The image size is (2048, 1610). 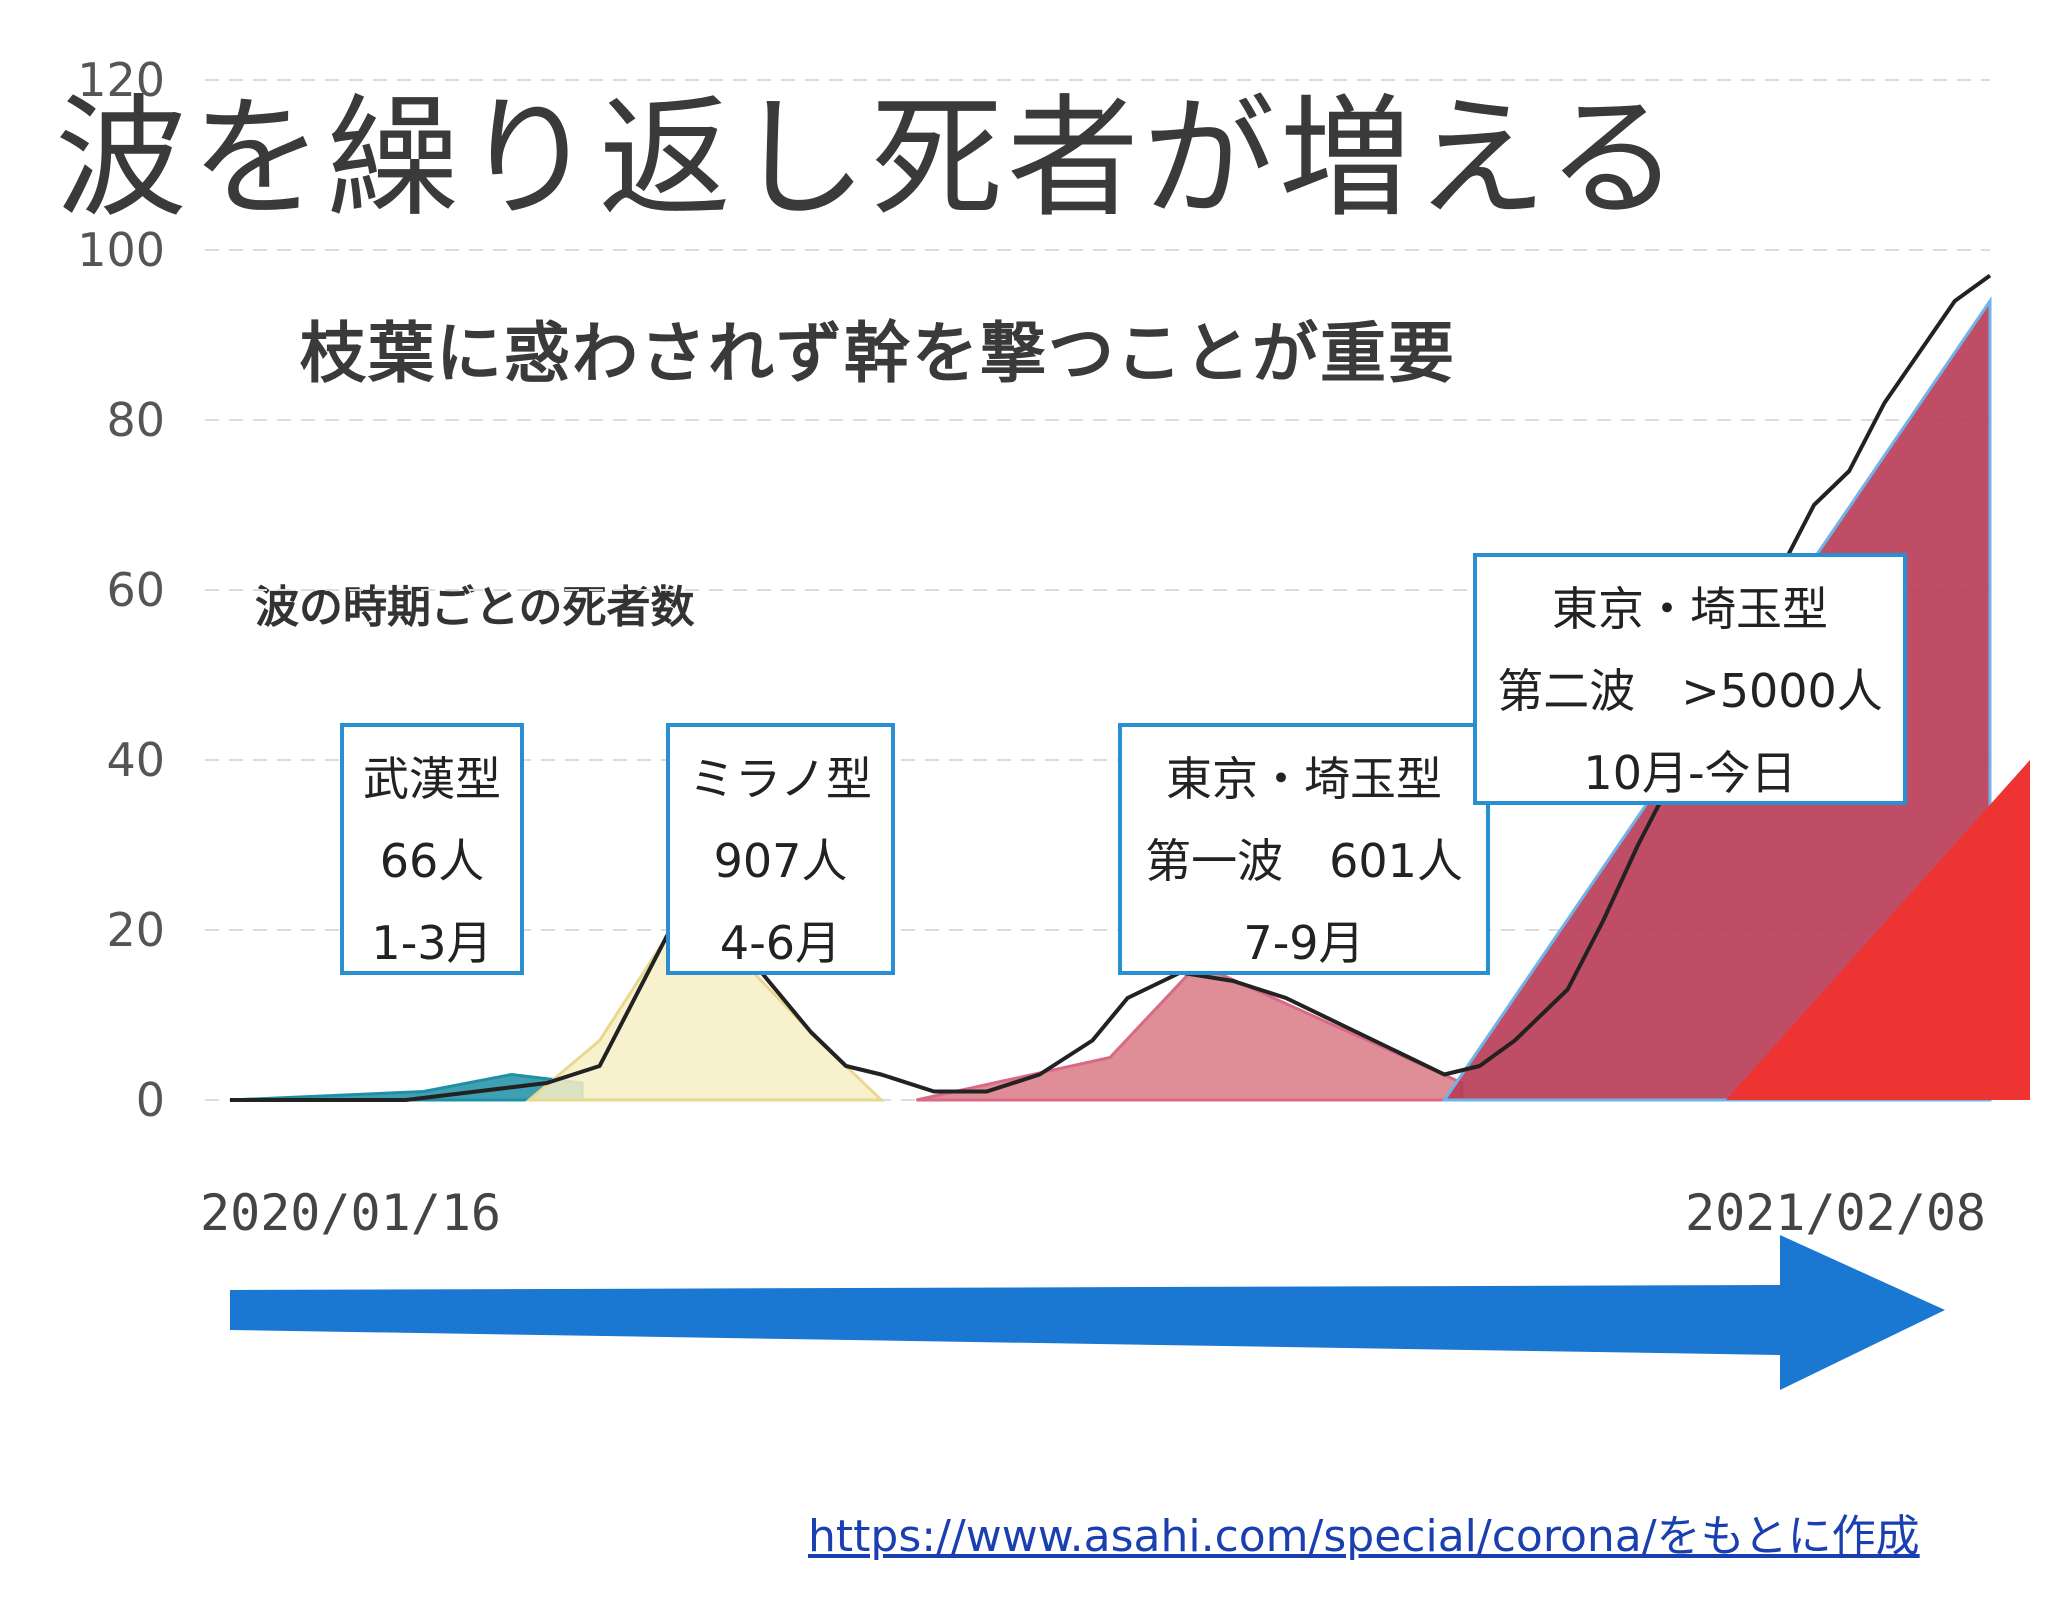 What do you see at coordinates (350, 1213) in the screenshot?
I see `x-start-label: 2020/01/16` at bounding box center [350, 1213].